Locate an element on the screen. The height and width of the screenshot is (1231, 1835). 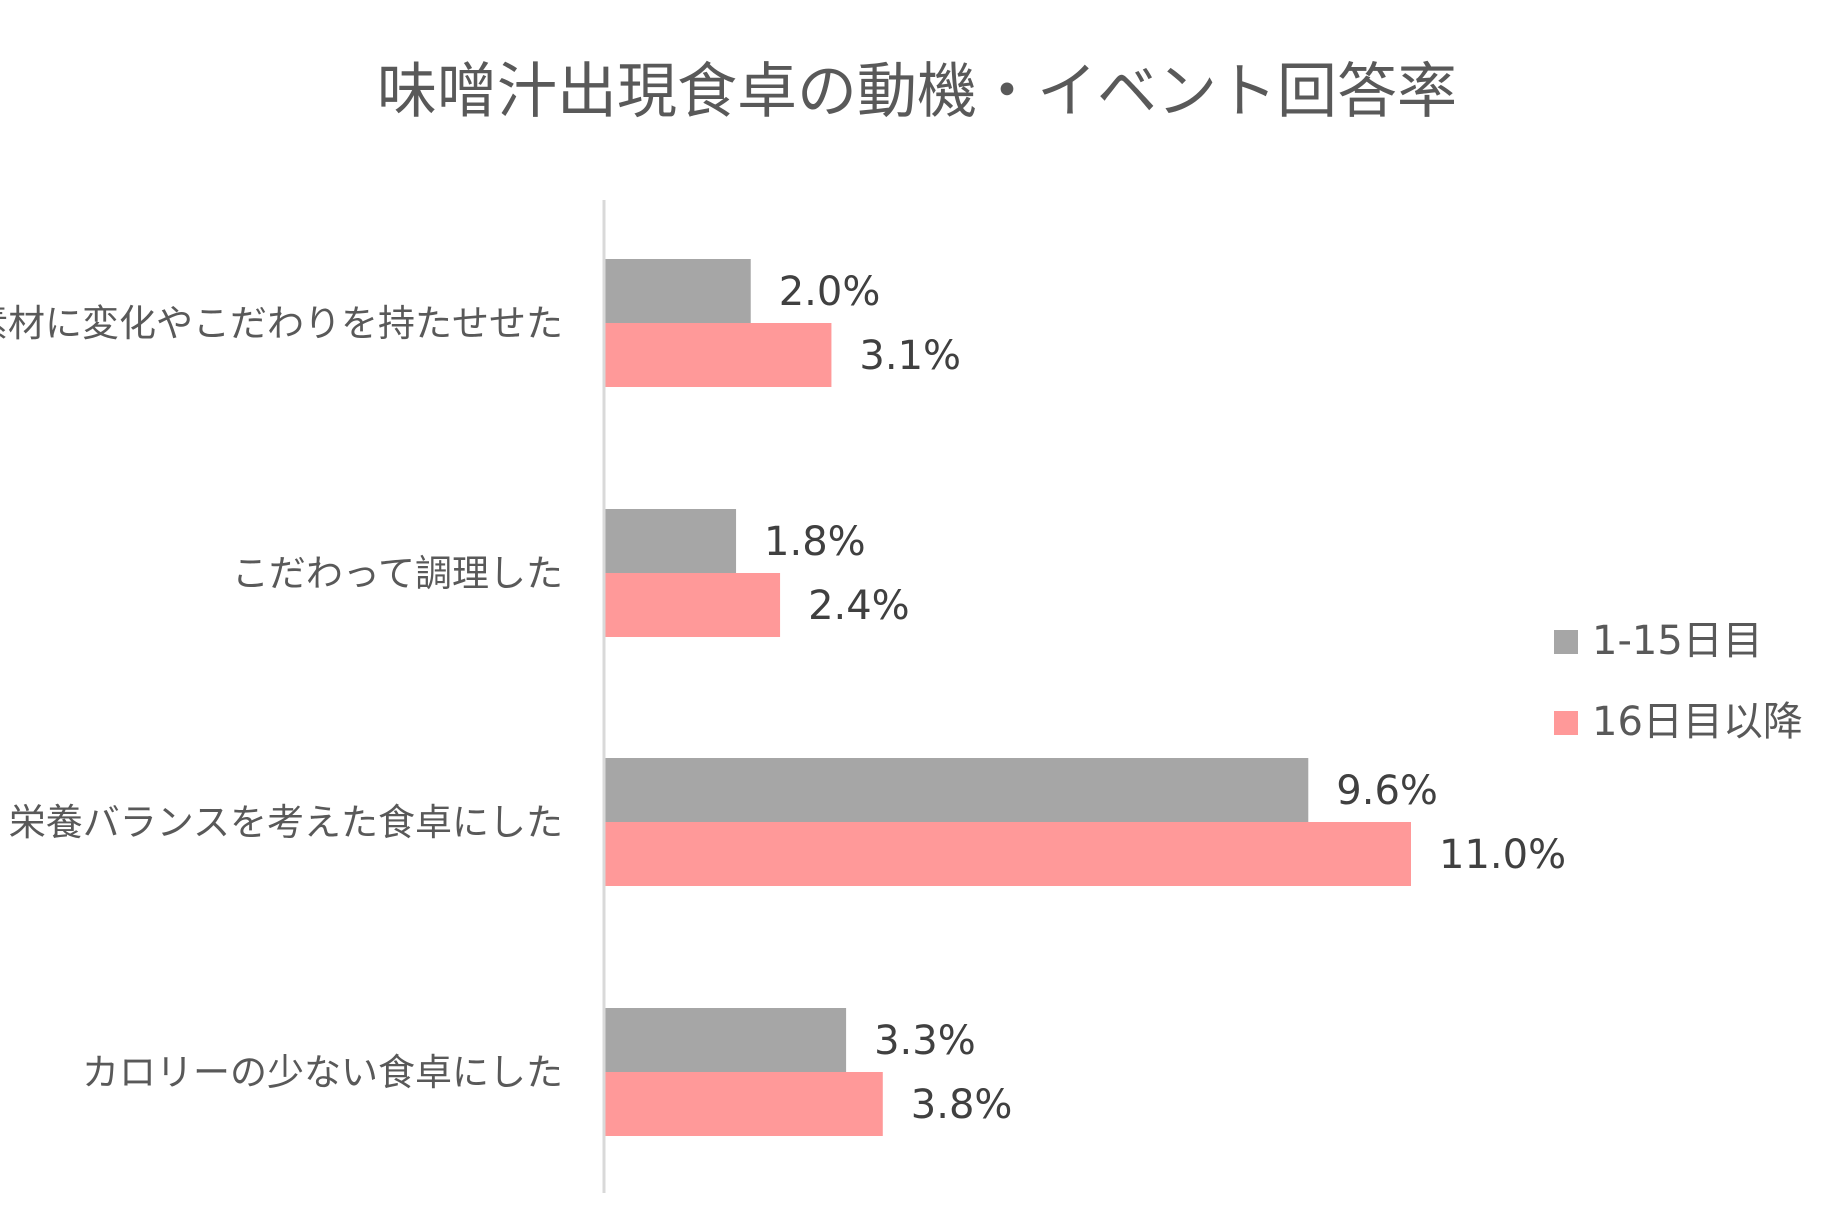
data-label: 3.1% is located at coordinates (910, 356).